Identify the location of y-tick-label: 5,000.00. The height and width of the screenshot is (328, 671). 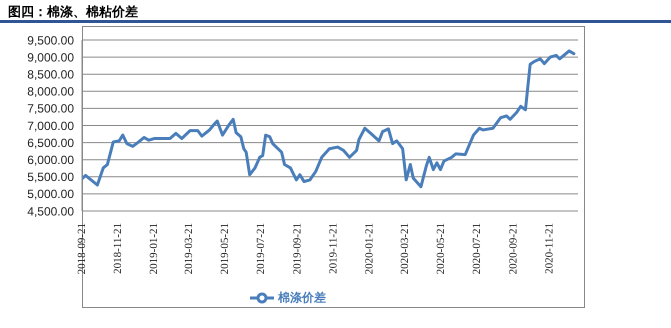
(50, 194).